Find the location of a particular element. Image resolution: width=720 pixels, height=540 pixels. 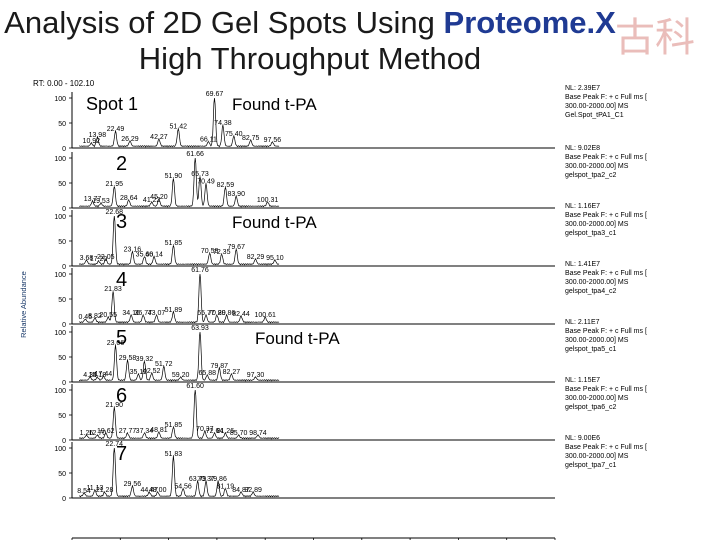

peak-label: 19.53 is located at coordinates (101, 201).